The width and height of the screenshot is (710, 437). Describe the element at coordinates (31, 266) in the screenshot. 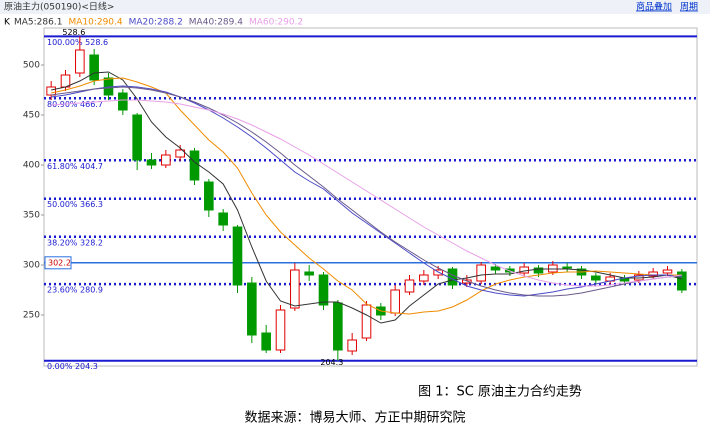

I see `y-tick-label: 300` at that location.